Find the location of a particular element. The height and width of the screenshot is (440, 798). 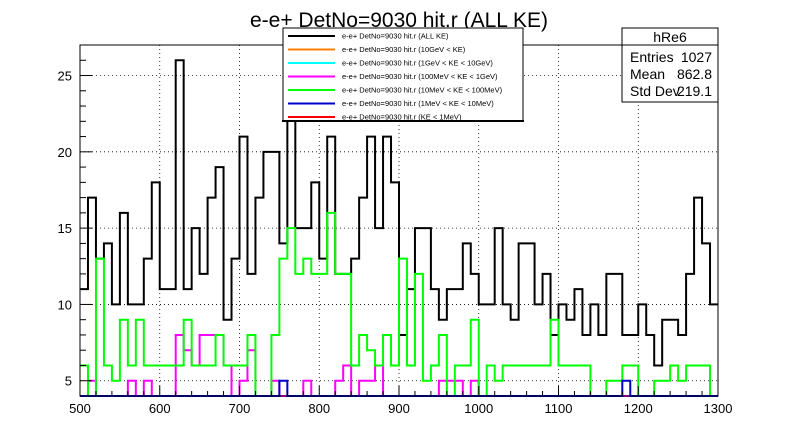

legend-box is located at coordinates (403, 74).